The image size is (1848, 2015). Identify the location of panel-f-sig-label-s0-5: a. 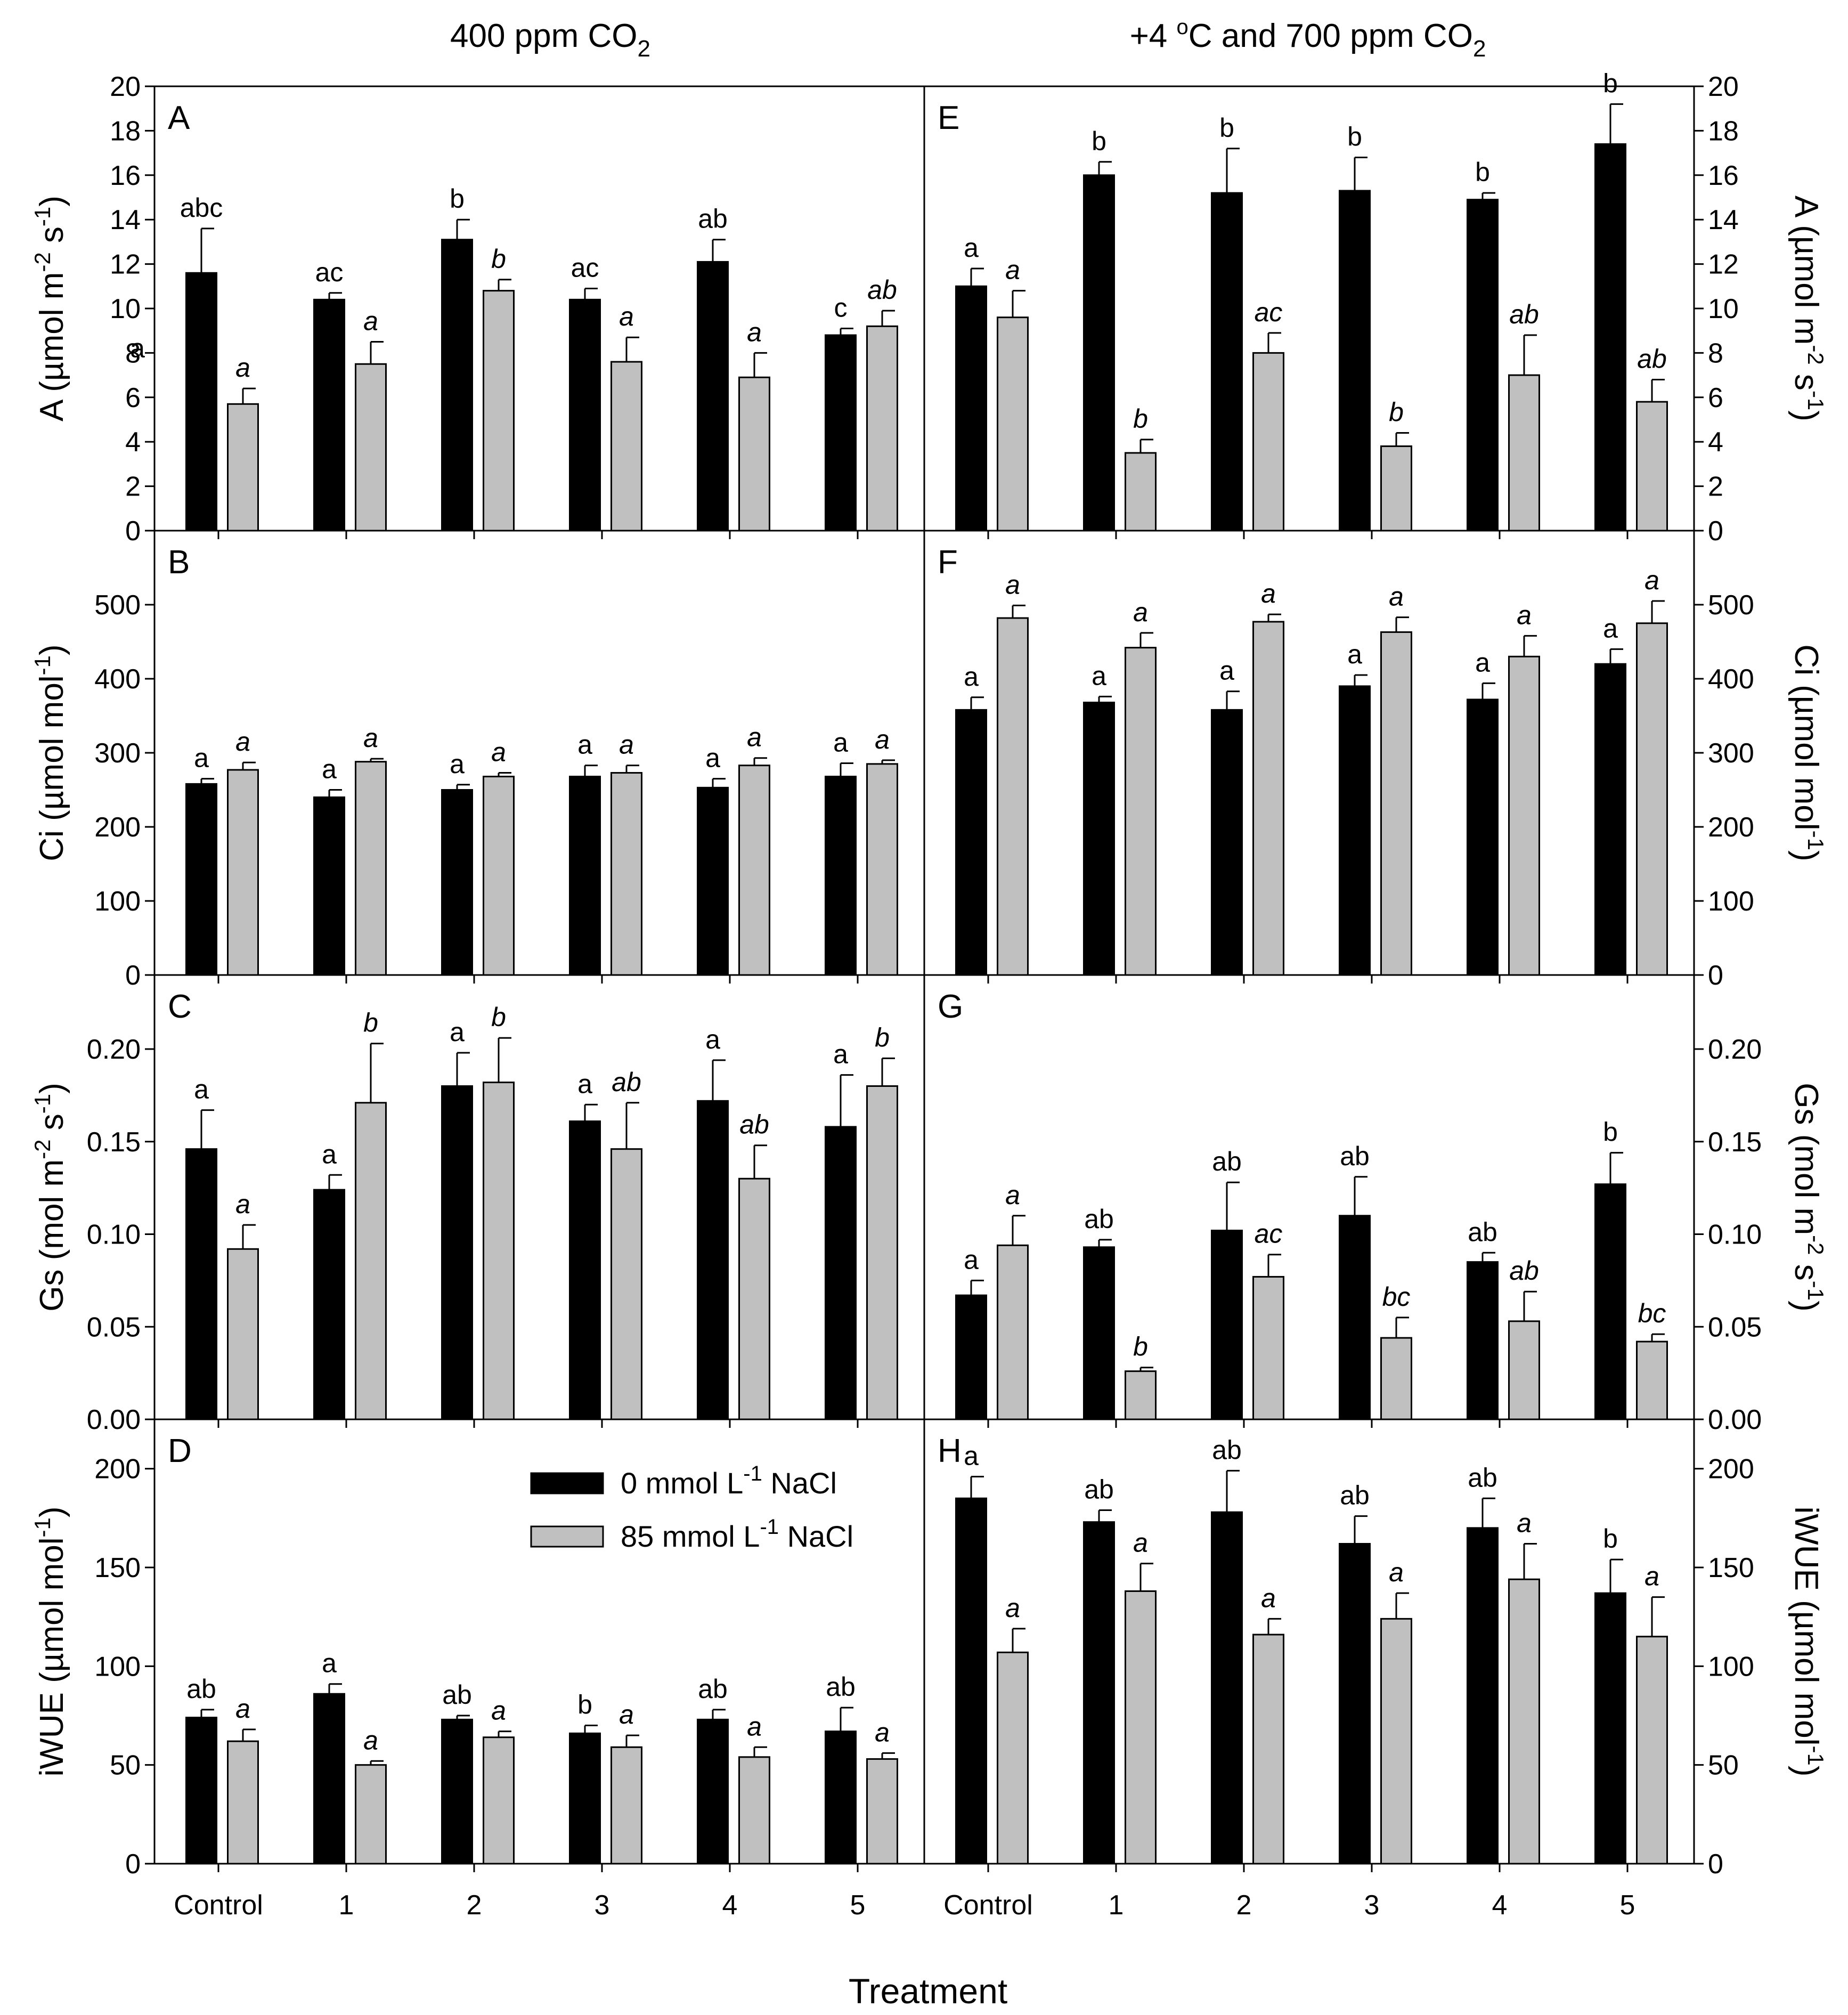
(1611, 628).